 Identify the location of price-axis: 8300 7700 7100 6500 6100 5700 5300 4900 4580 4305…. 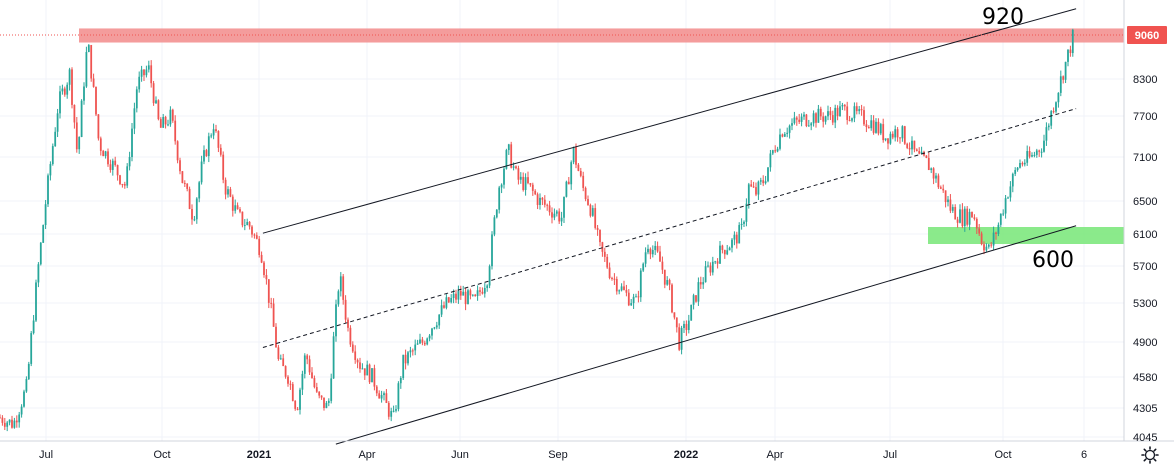
(1145, 259).